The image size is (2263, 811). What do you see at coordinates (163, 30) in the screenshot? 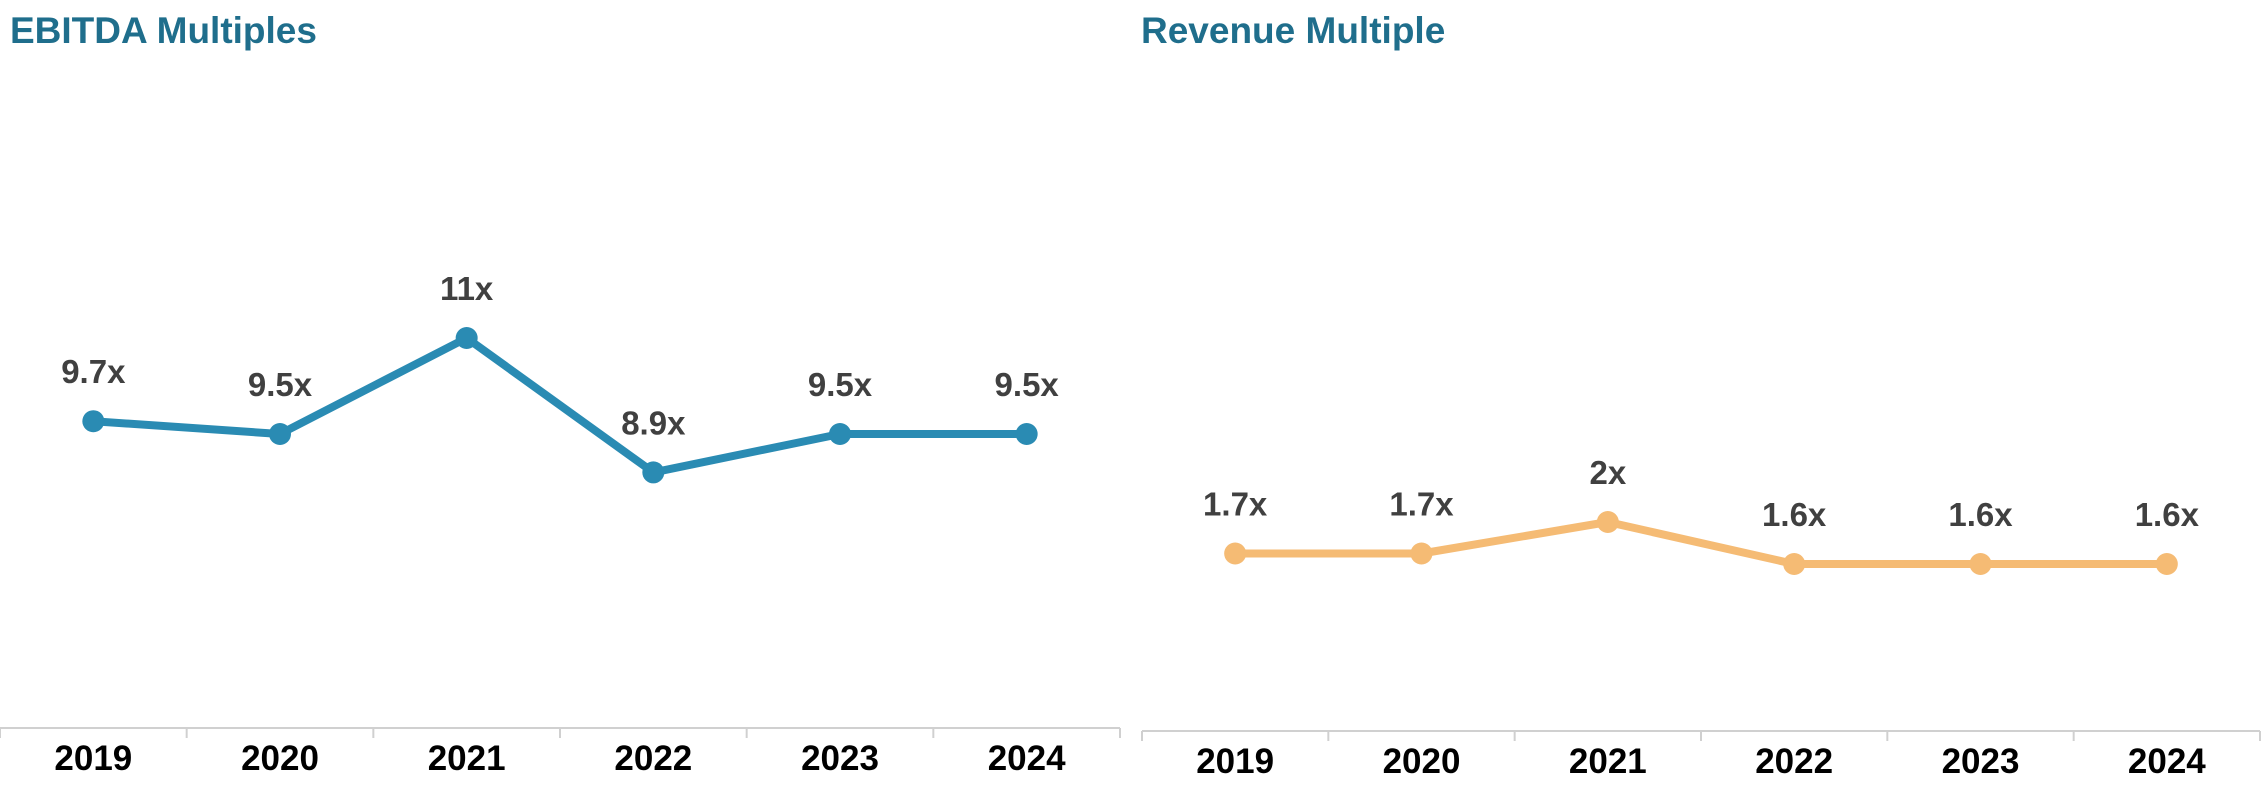
I see `ebitda-chart-title: EBITDA Multiples` at bounding box center [163, 30].